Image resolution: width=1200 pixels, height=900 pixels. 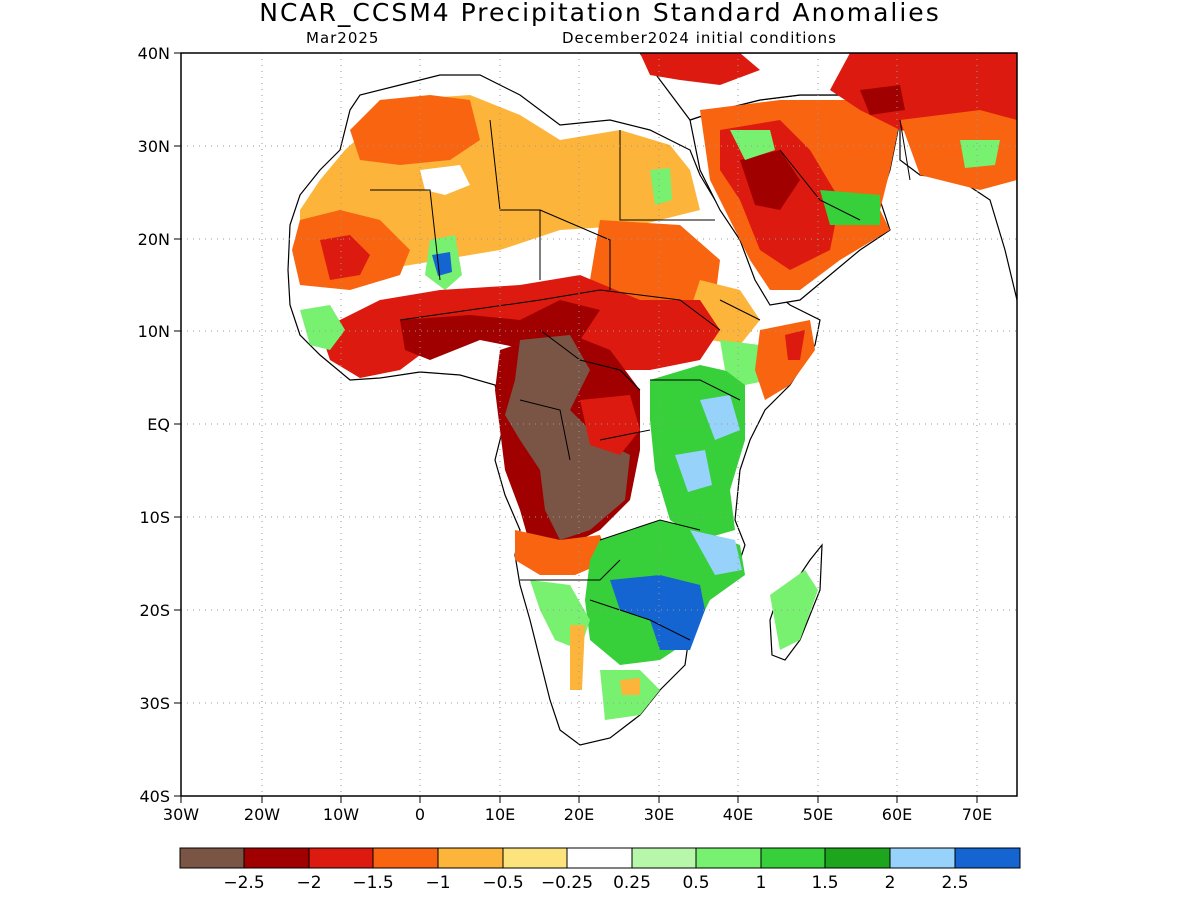 What do you see at coordinates (818, 814) in the screenshot?
I see `lon-label-50e: 50E` at bounding box center [818, 814].